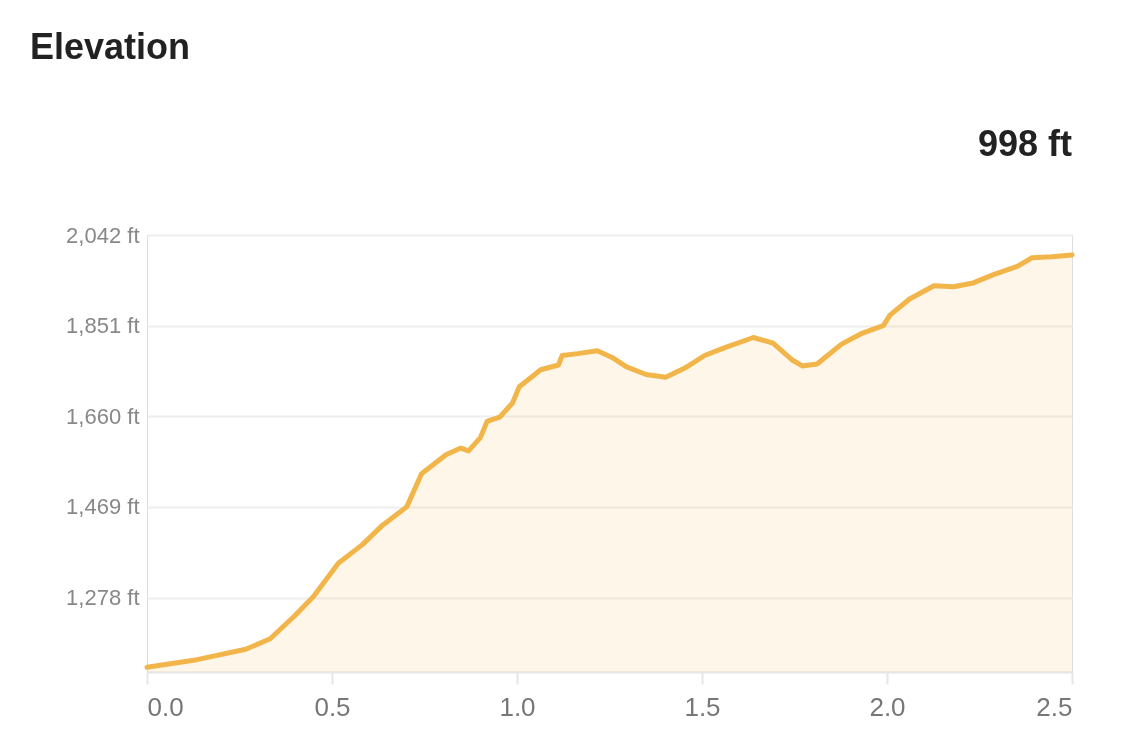 The width and height of the screenshot is (1125, 744). What do you see at coordinates (103, 326) in the screenshot?
I see `y-tick-label: 1,851 ft` at bounding box center [103, 326].